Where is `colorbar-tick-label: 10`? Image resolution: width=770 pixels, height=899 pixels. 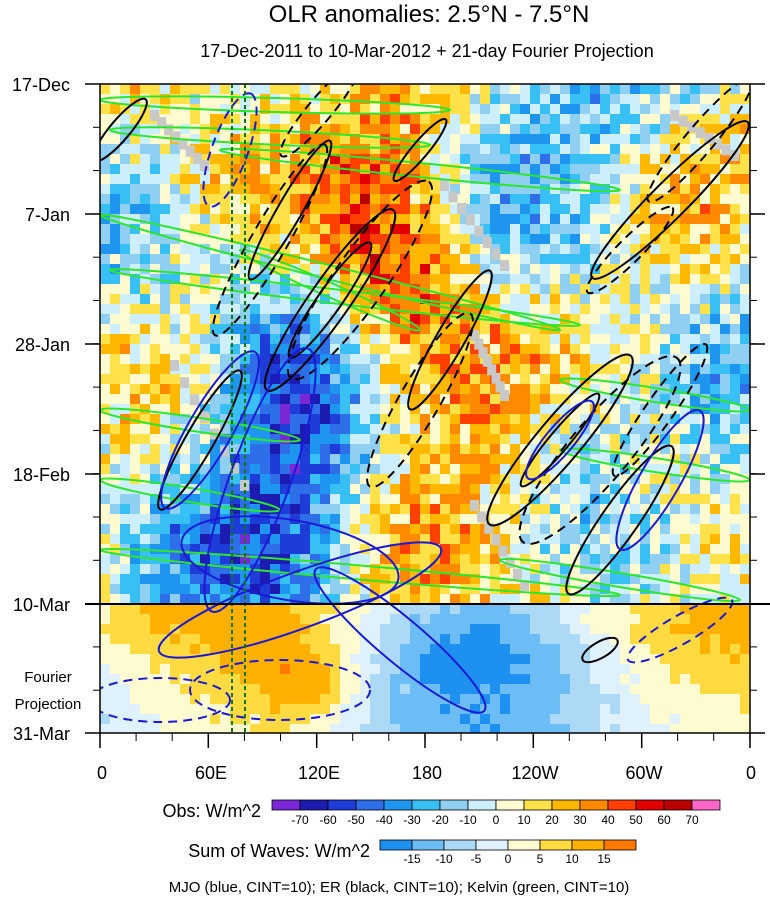
colorbar-tick-label: 10 is located at coordinates (572, 859).